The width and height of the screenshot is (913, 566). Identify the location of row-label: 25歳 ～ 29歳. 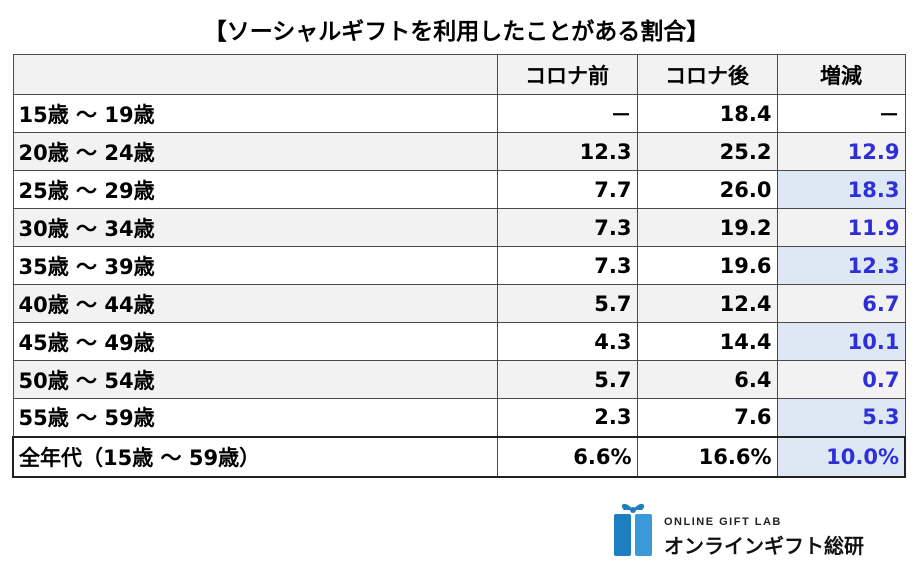
(255, 189).